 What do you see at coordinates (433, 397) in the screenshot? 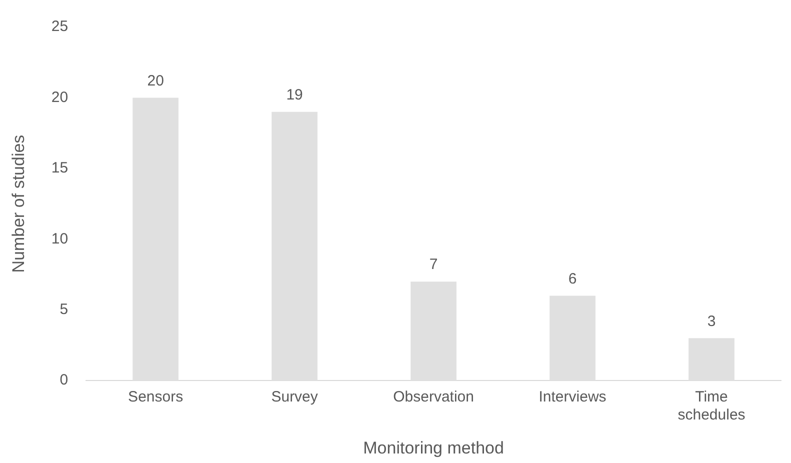
I see `x-tick-label: Observation` at bounding box center [433, 397].